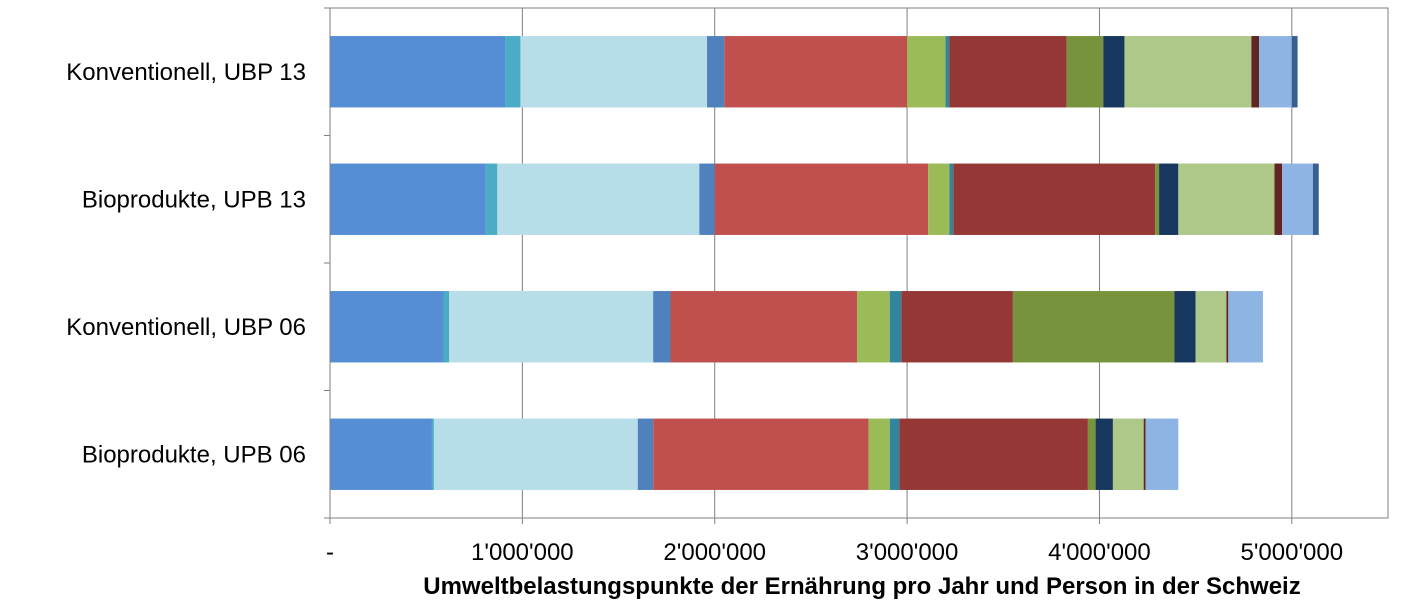  Describe the element at coordinates (907, 552) in the screenshot. I see `x-tick-label: 3'000'000` at that location.